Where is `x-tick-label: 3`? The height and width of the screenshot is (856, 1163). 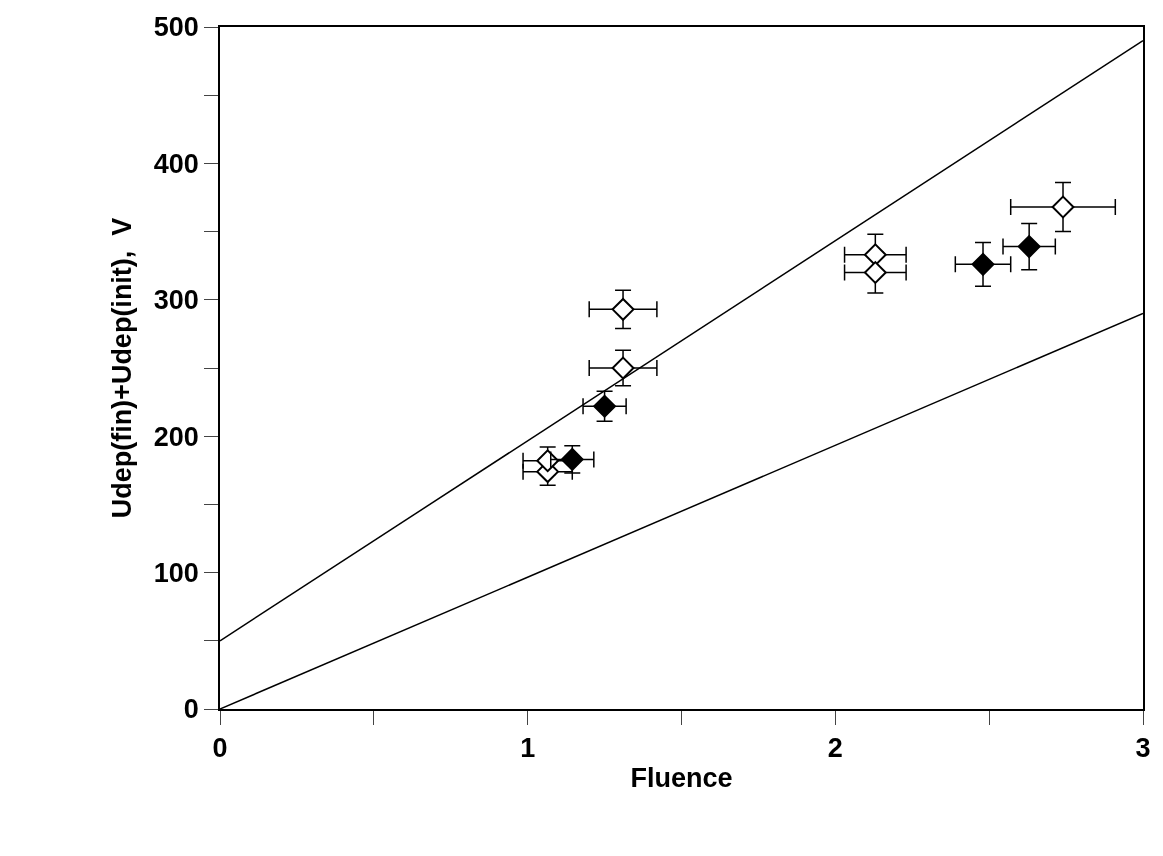 x-tick-label: 3 is located at coordinates (1143, 748).